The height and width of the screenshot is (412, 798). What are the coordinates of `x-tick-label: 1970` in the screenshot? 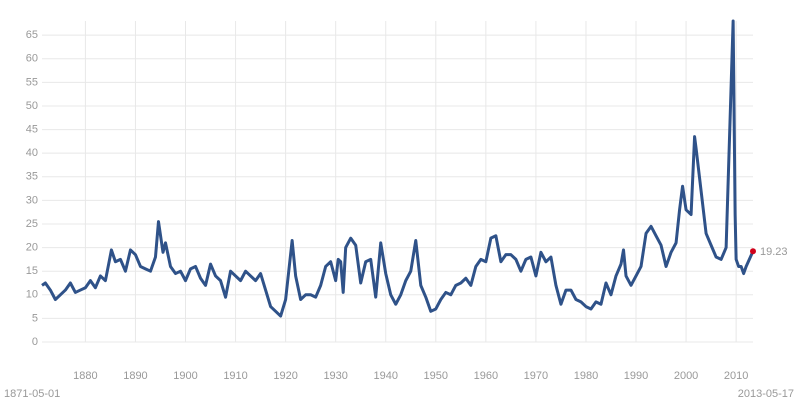 It's located at (536, 376).